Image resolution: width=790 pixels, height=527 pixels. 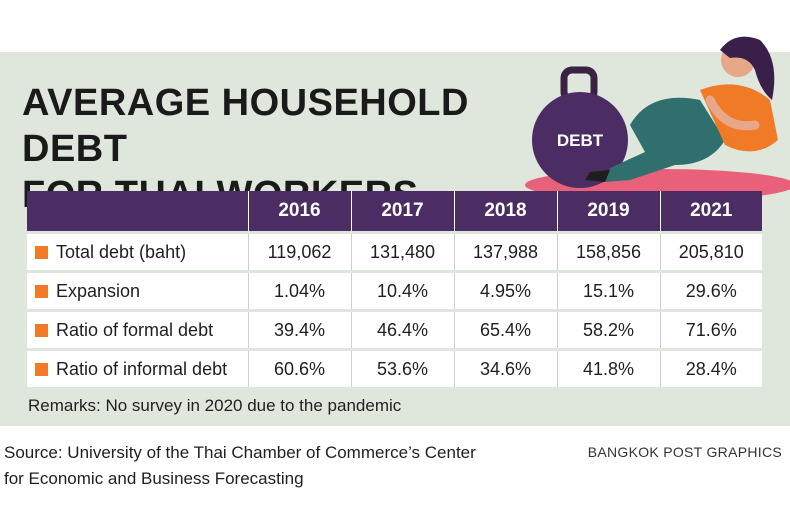 What do you see at coordinates (506, 212) in the screenshot?
I see `column-header: 2018` at bounding box center [506, 212].